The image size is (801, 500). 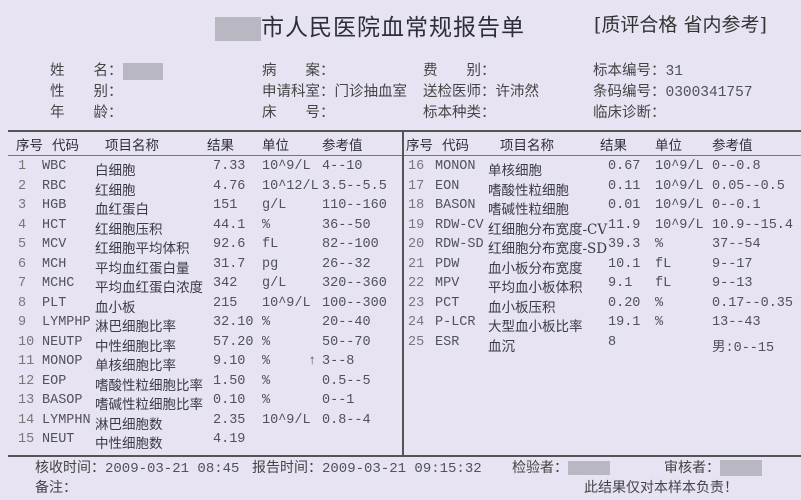 I want to click on cell-code: LYMPHN, so click(x=66, y=420).